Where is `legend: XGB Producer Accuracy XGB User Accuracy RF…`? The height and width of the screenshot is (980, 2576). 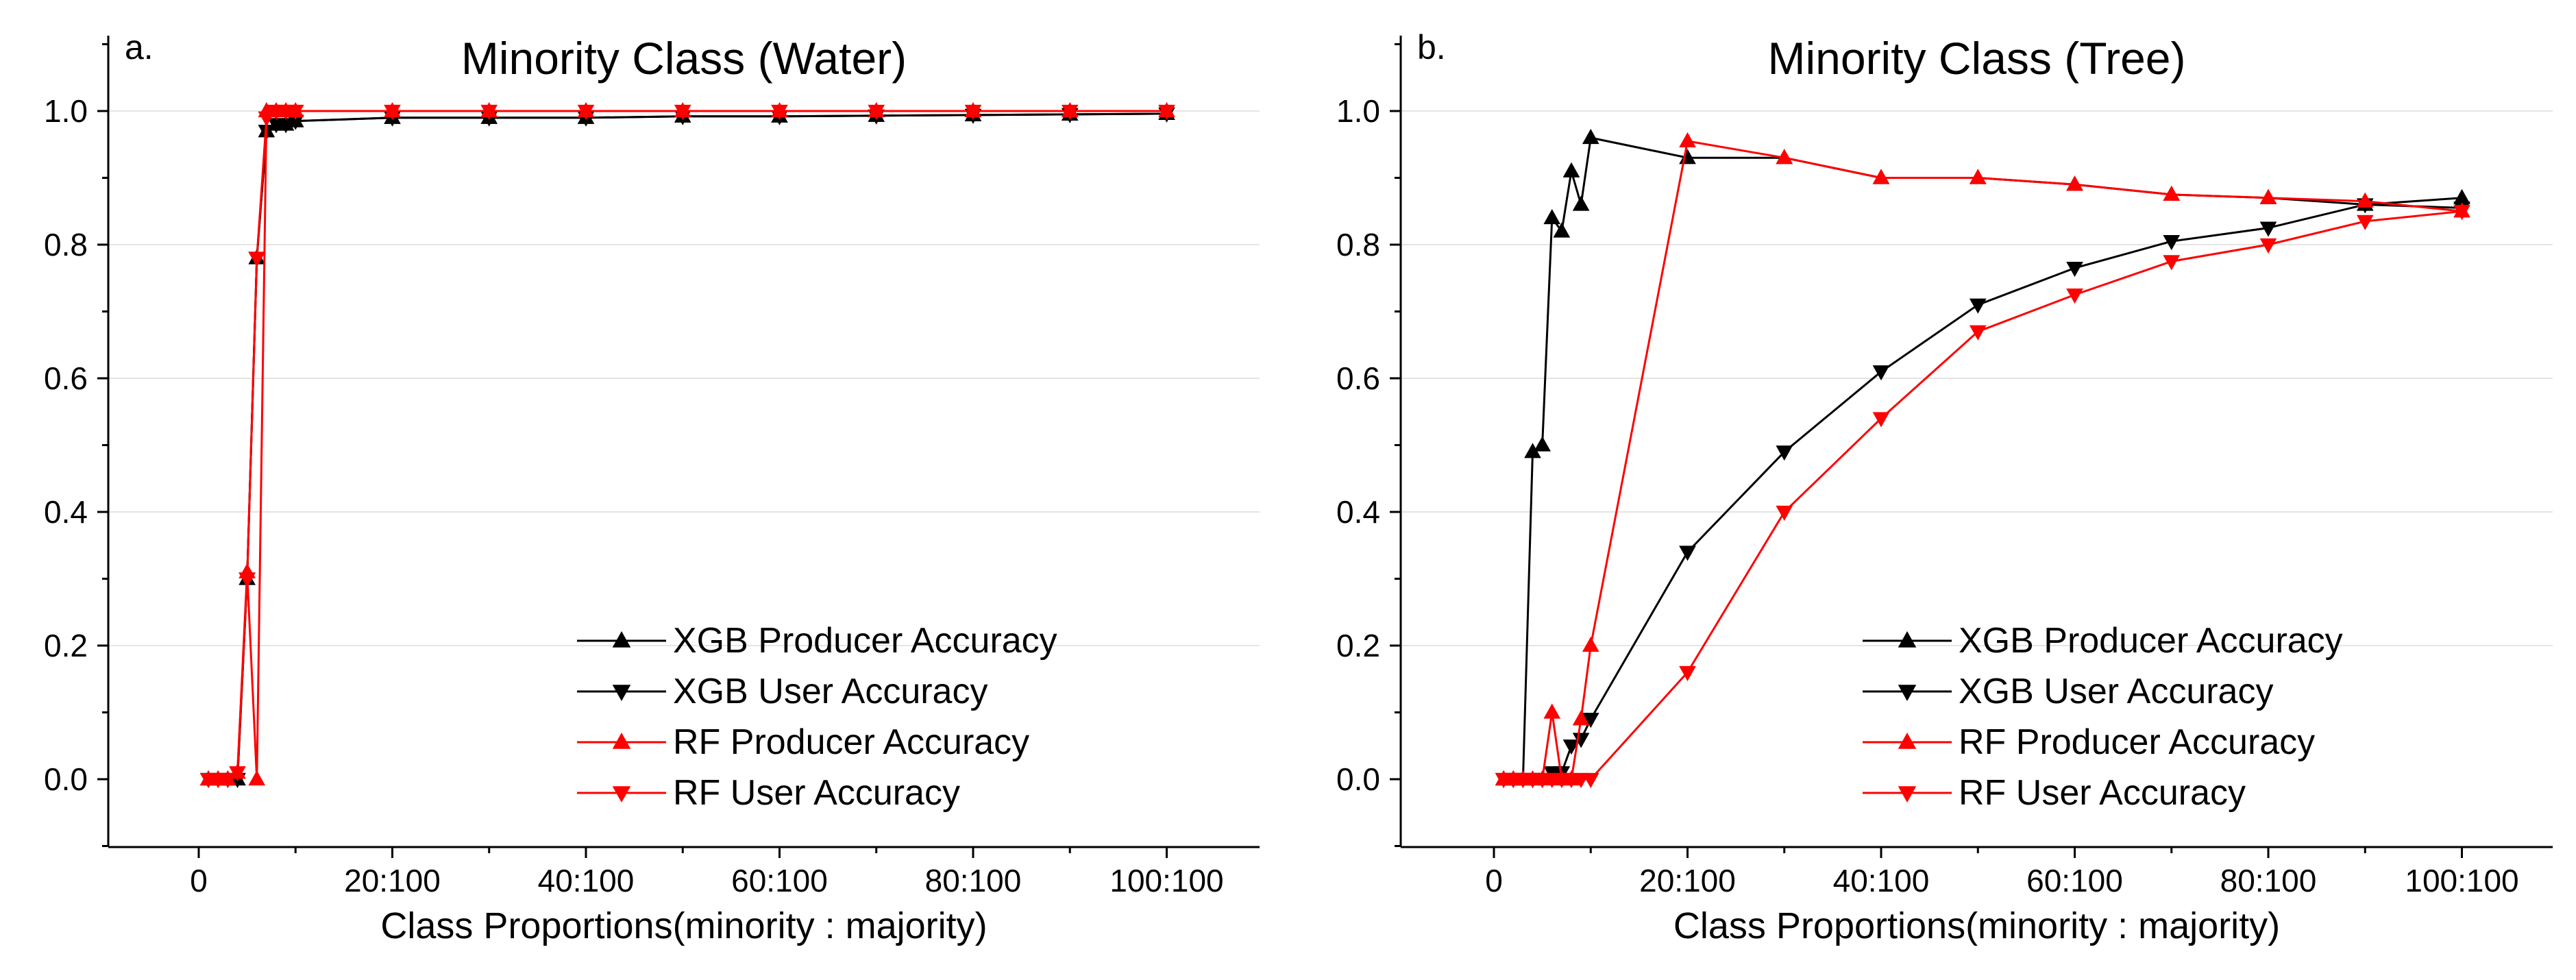 legend: XGB Producer Accuracy XGB User Accuracy RF… is located at coordinates (2103, 717).